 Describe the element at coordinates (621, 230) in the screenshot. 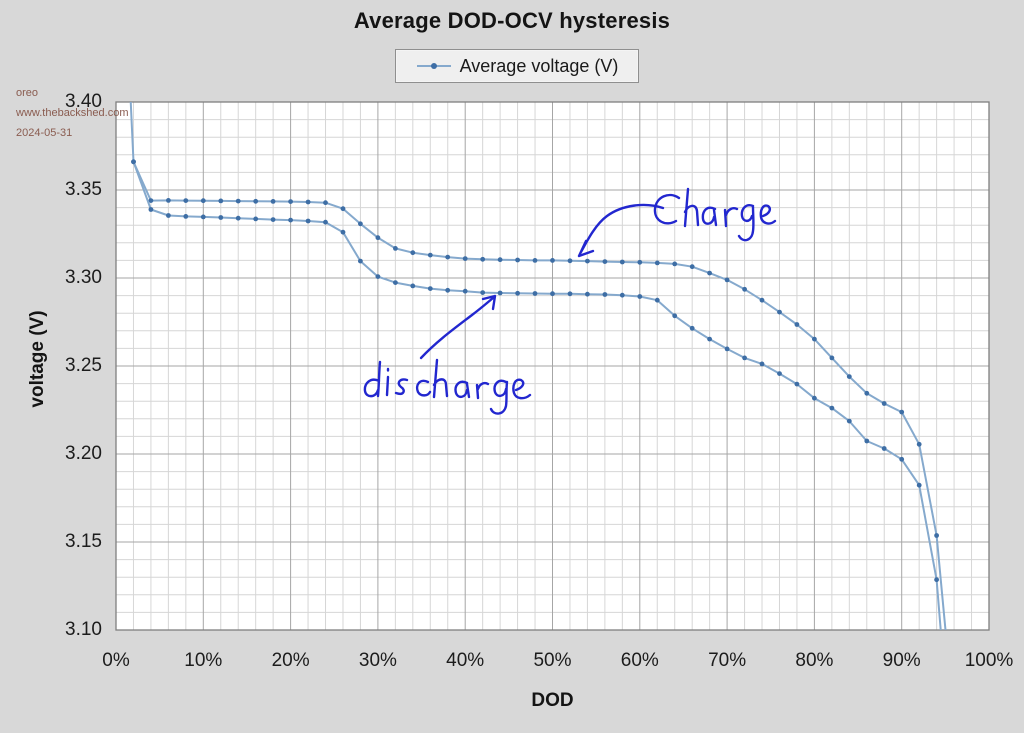

I see `charge-arrow` at that location.